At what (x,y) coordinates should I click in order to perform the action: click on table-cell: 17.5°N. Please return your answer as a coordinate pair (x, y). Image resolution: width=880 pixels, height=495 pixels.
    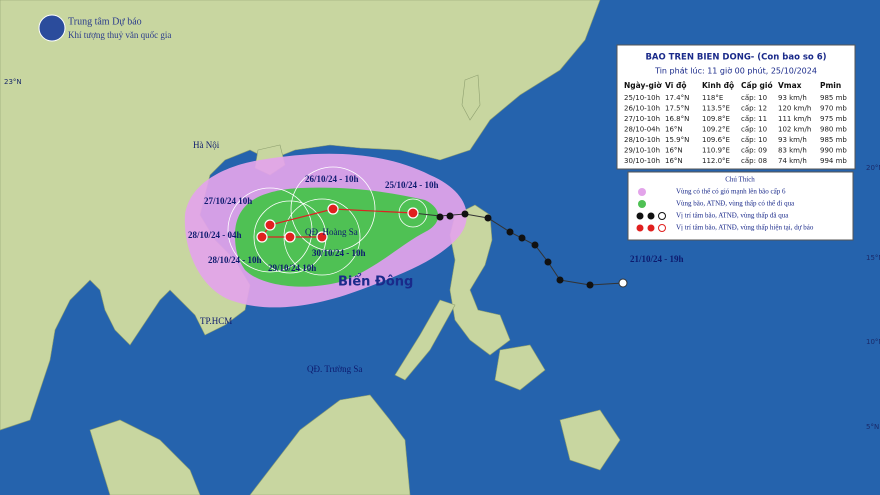
    Looking at the image, I should click on (677, 109).